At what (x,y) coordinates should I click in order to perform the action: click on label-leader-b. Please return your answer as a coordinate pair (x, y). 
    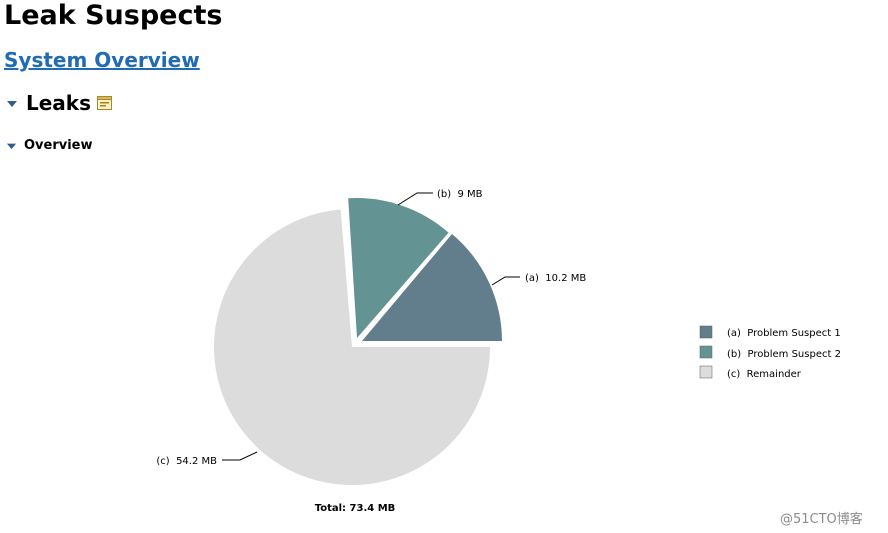
    Looking at the image, I should click on (415, 199).